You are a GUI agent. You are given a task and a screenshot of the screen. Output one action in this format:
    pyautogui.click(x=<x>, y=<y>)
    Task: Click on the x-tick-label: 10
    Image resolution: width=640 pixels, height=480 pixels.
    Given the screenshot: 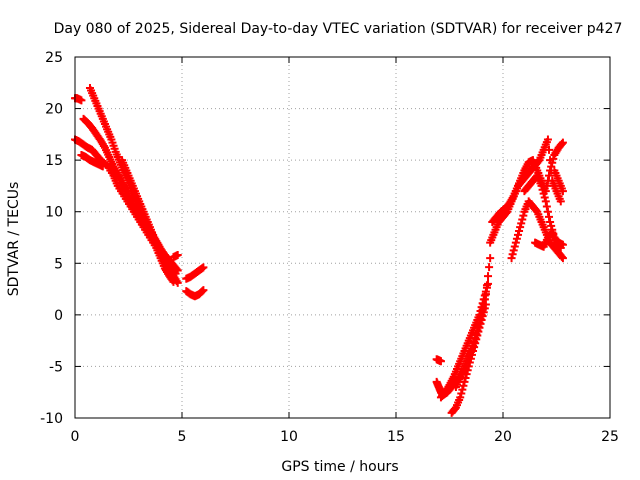 What is the action you would take?
    pyautogui.click(x=289, y=437)
    